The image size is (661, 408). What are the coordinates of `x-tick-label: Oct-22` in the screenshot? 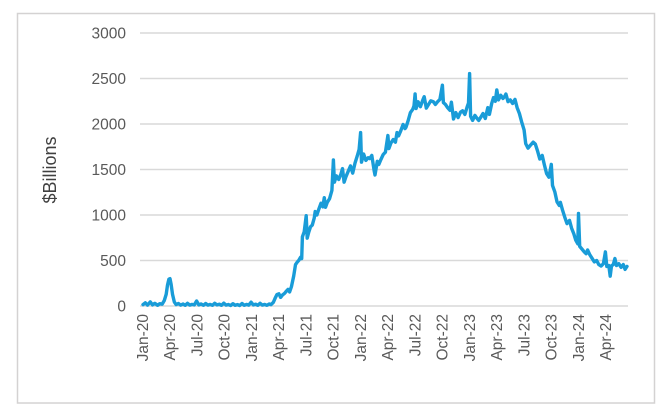 It's located at (443, 337).